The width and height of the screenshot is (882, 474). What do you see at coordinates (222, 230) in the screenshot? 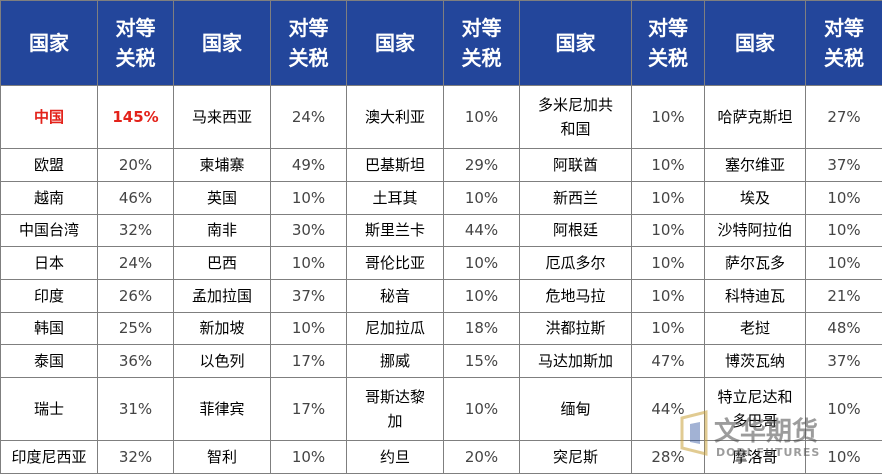
I see `country-cell: 南非` at bounding box center [222, 230].